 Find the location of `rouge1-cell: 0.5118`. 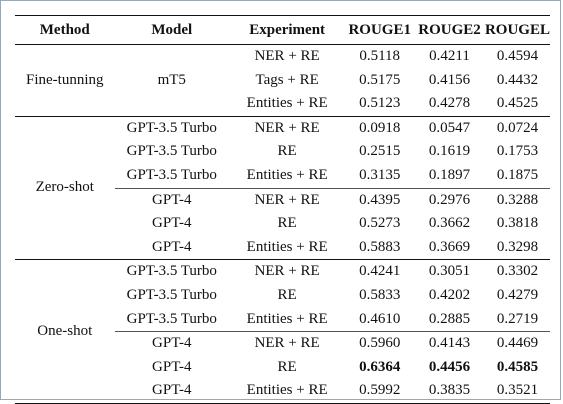

rouge1-cell: 0.5118 is located at coordinates (380, 56).